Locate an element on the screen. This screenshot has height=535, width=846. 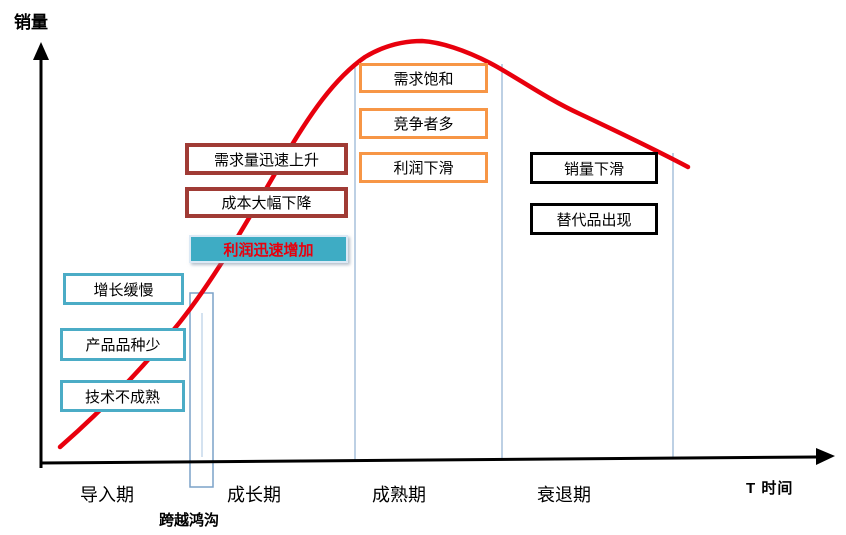
decline-box-substitutes-appear: 替代品出现 is located at coordinates (594, 219).